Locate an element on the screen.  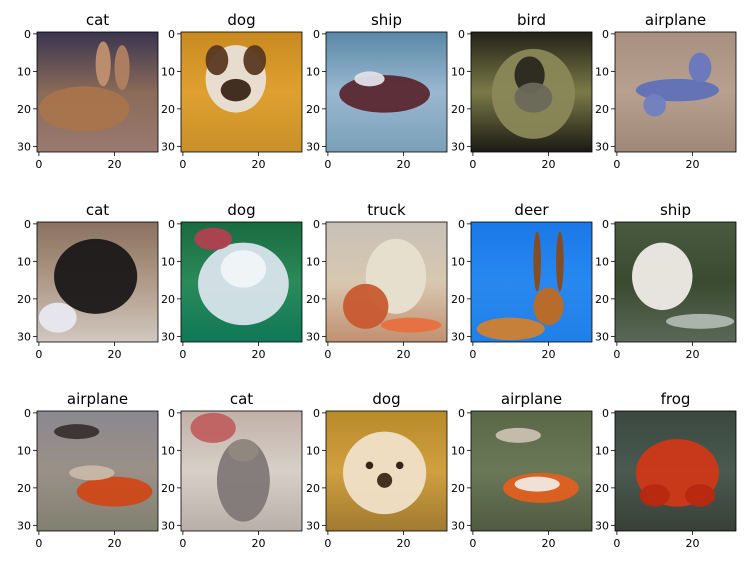
panel-13: dog 0 20 0 10 20 30 is located at coordinates (377, 470).